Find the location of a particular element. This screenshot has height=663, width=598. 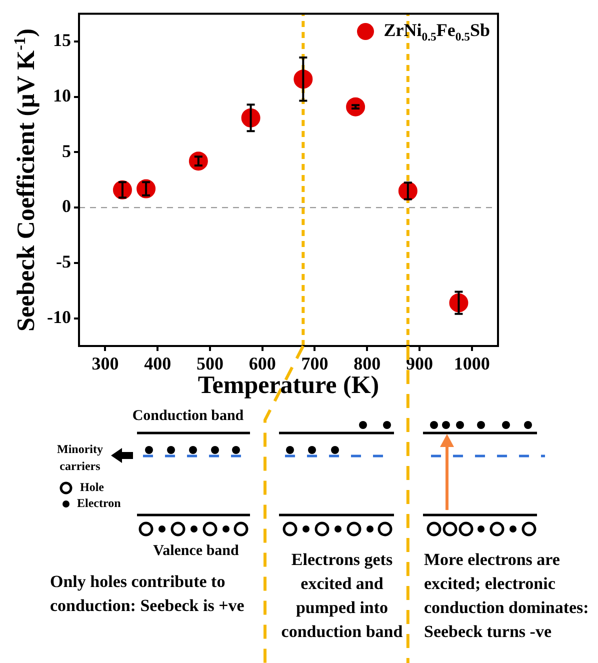

y-tick-label: 0 is located at coordinates (66, 206).